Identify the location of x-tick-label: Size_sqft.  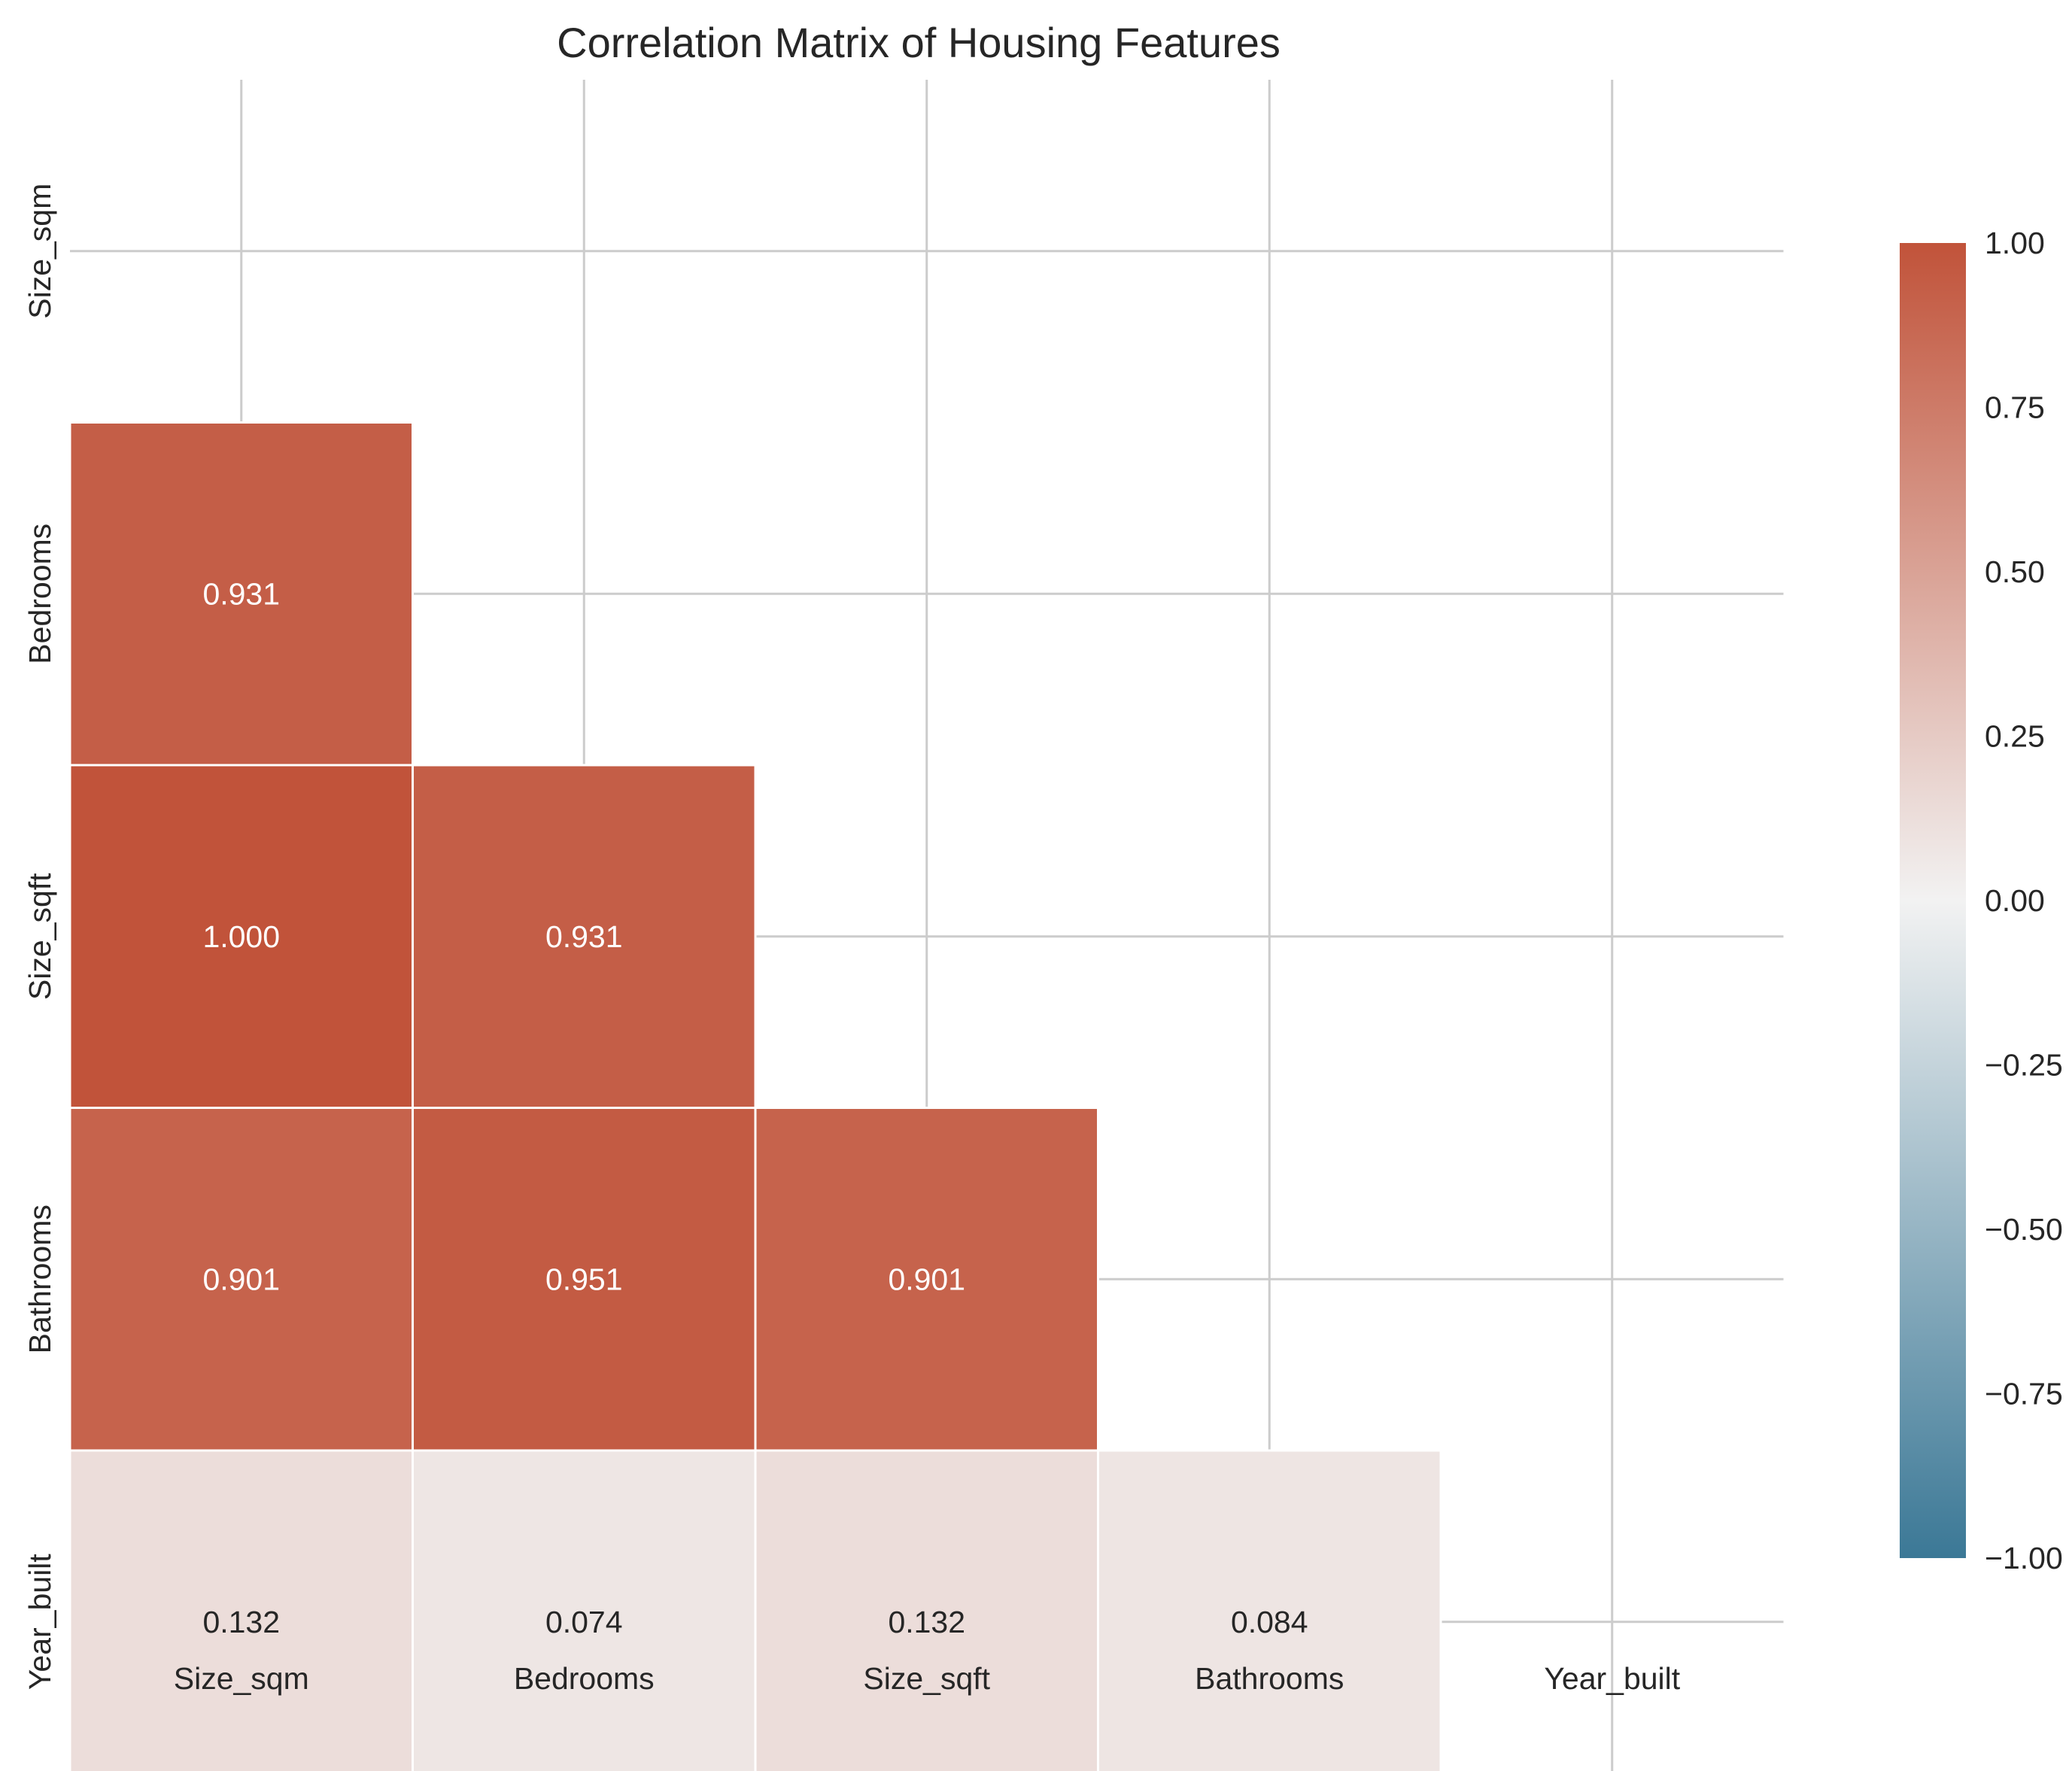
(926, 1679).